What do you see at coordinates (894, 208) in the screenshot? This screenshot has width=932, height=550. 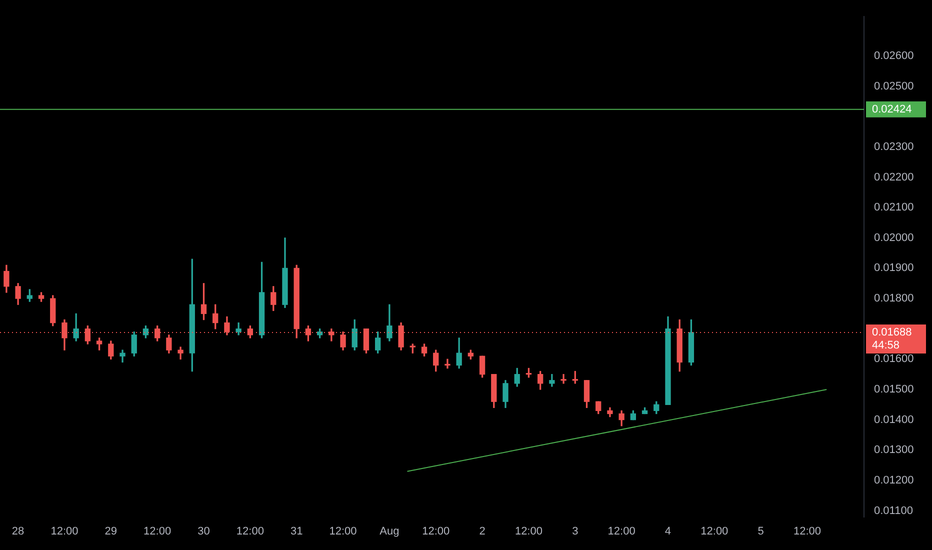 I see `y-tick-label: 0.02100` at bounding box center [894, 208].